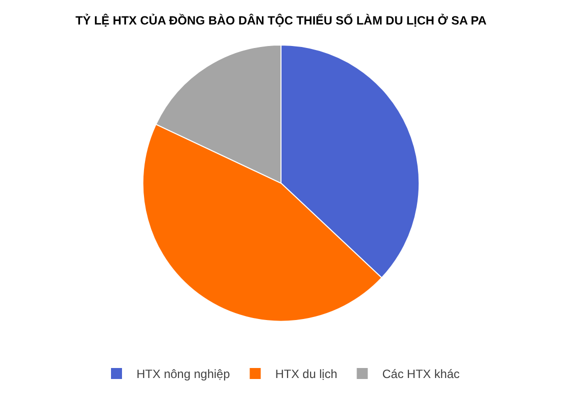 The image size is (562, 399). What do you see at coordinates (281, 20) in the screenshot?
I see `chart-title: TỶ LỆ HTX CỦA ĐỒNG BÀO DÂN TỘC THIỂU SỐ LÀM DU LỊCH Ở SA PA` at bounding box center [281, 20].